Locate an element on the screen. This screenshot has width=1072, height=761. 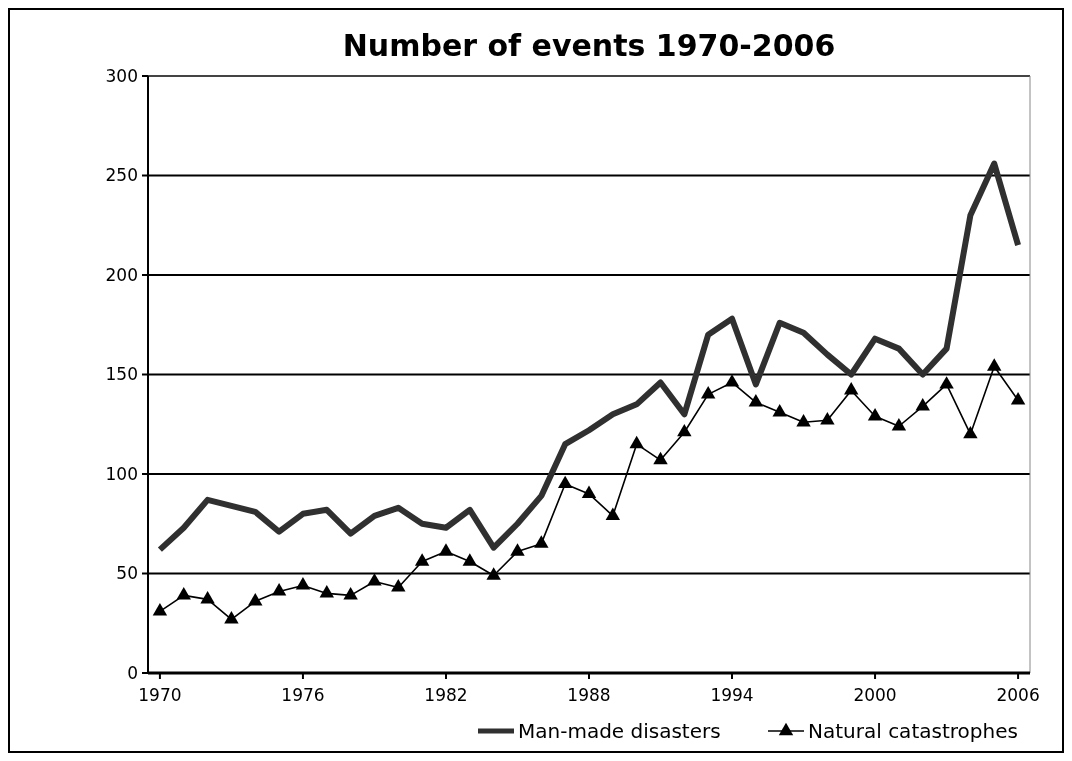
x-tick-label: 2000 is located at coordinates (875, 695).